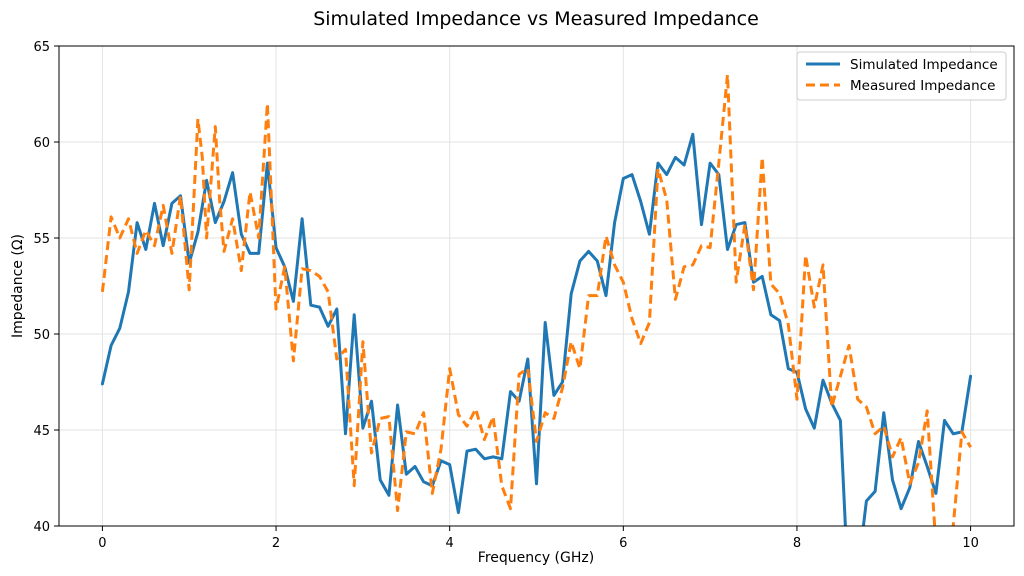 This screenshot has width=1024, height=576. Describe the element at coordinates (18, 286) in the screenshot. I see `y-axis-label: Impedance (Ω)` at that location.